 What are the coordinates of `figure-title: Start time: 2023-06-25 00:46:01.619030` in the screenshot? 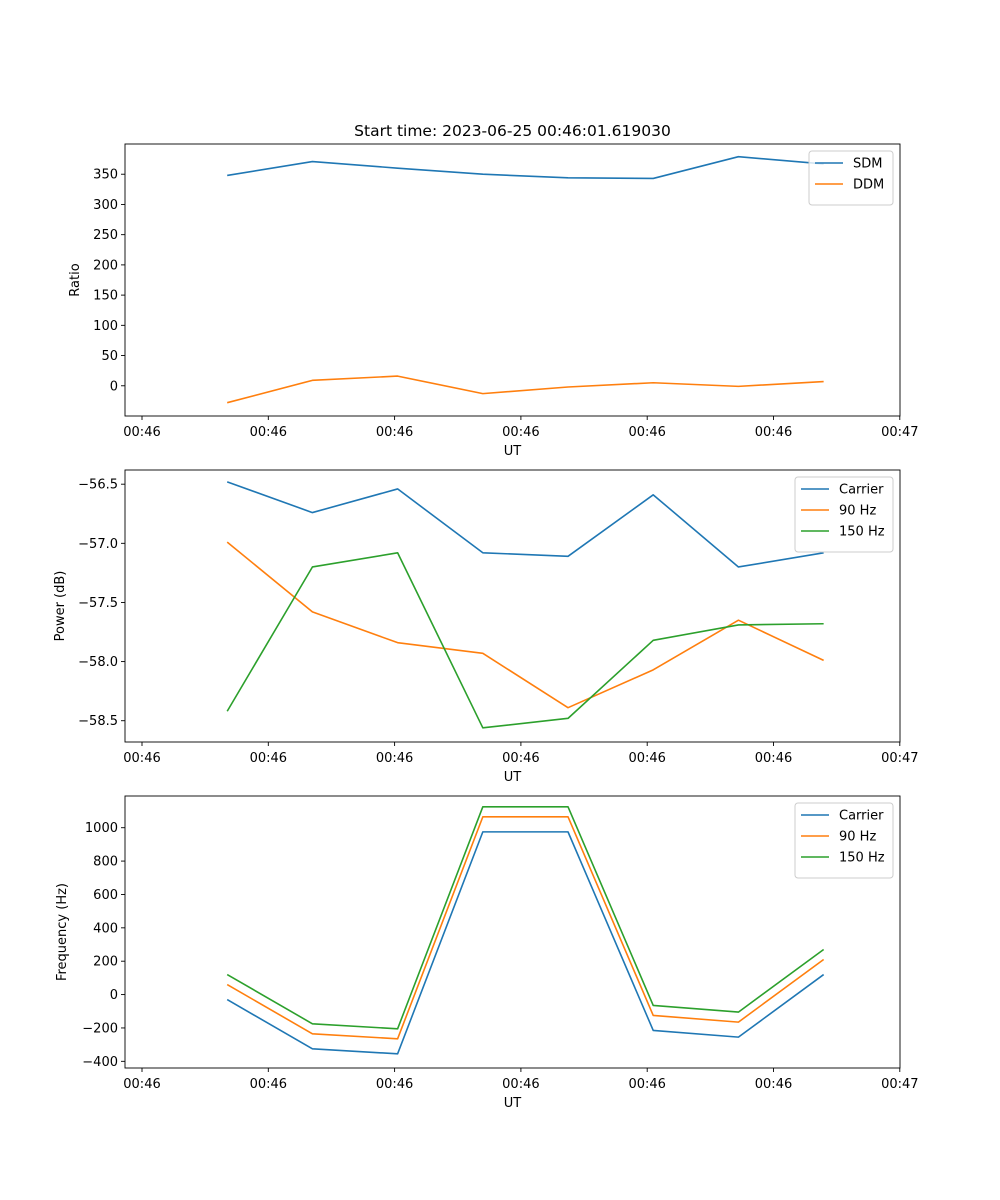 It's located at (512, 131).